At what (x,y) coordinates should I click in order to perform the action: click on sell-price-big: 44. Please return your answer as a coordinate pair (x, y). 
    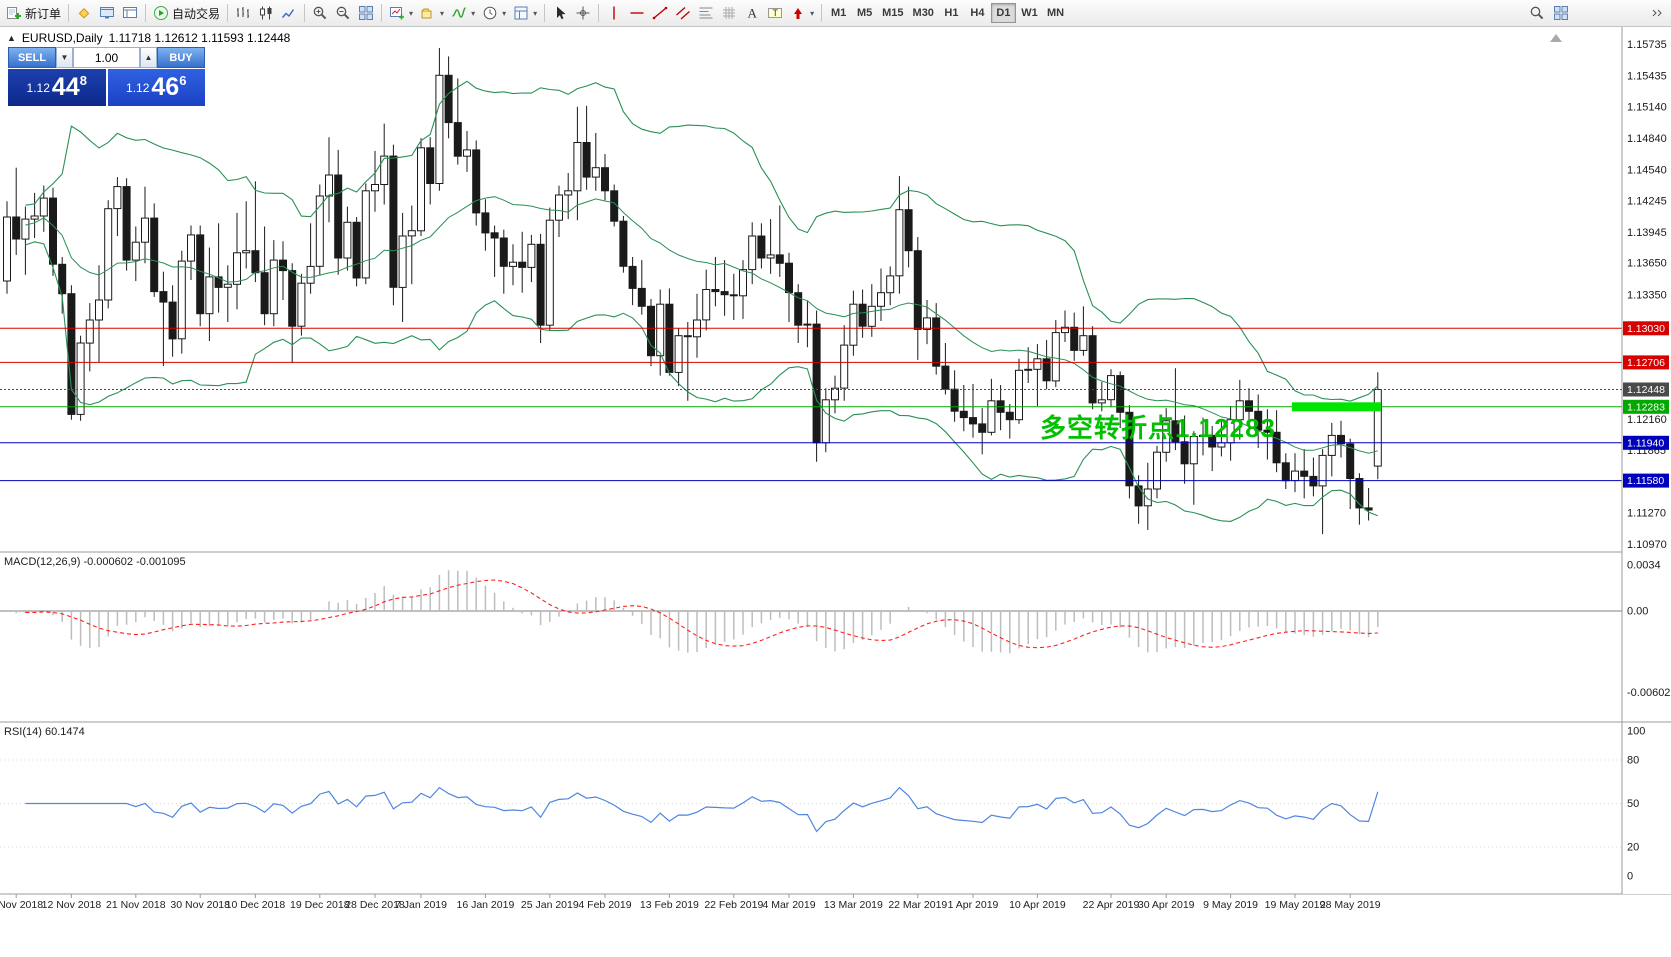
    Looking at the image, I should click on (65, 87).